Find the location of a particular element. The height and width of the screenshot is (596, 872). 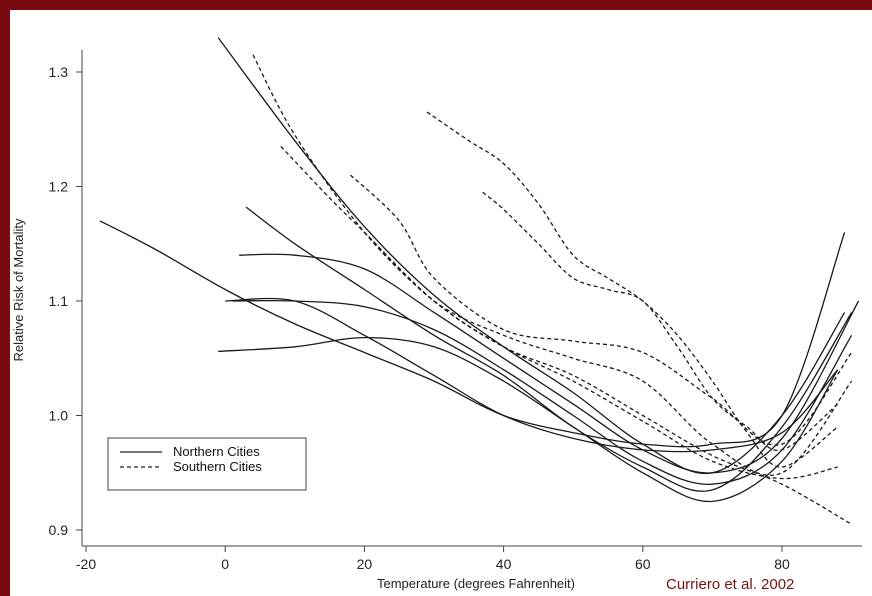

y-tick-label: 1.3 is located at coordinates (59, 72).